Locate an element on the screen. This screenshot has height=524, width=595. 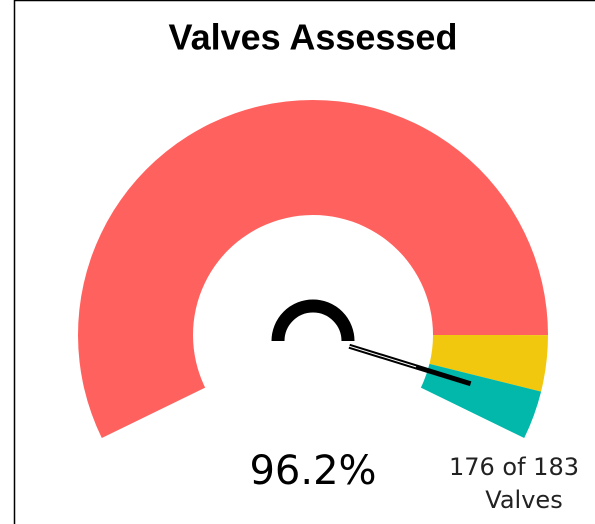
detail-line: Valves is located at coordinates (523, 500).